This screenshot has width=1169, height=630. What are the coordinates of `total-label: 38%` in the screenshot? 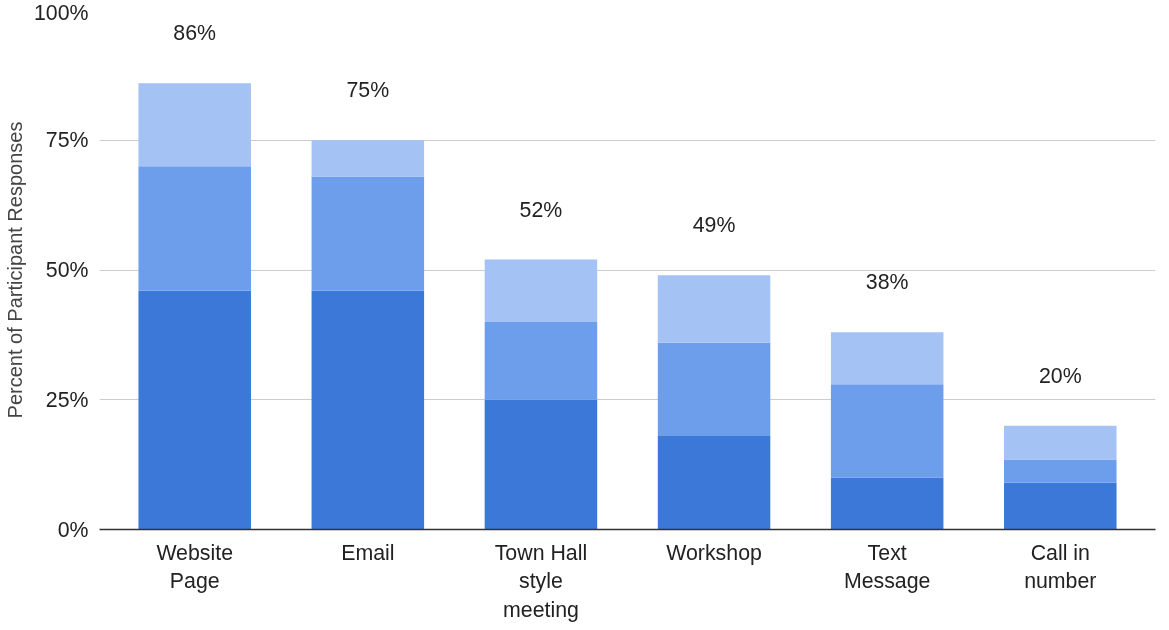 It's located at (887, 282).